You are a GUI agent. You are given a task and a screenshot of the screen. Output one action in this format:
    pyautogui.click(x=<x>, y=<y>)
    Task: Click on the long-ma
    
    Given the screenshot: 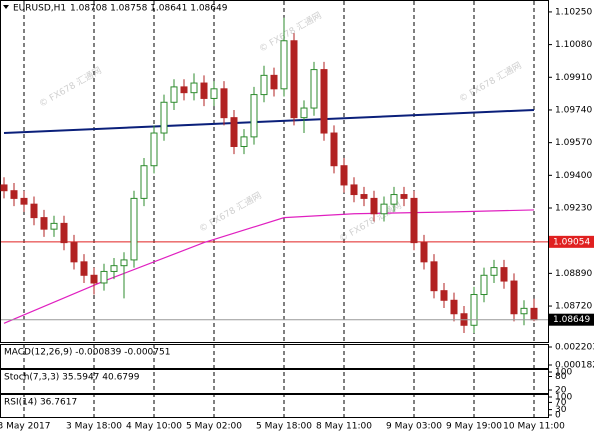 What is the action you would take?
    pyautogui.click(x=269, y=121)
    